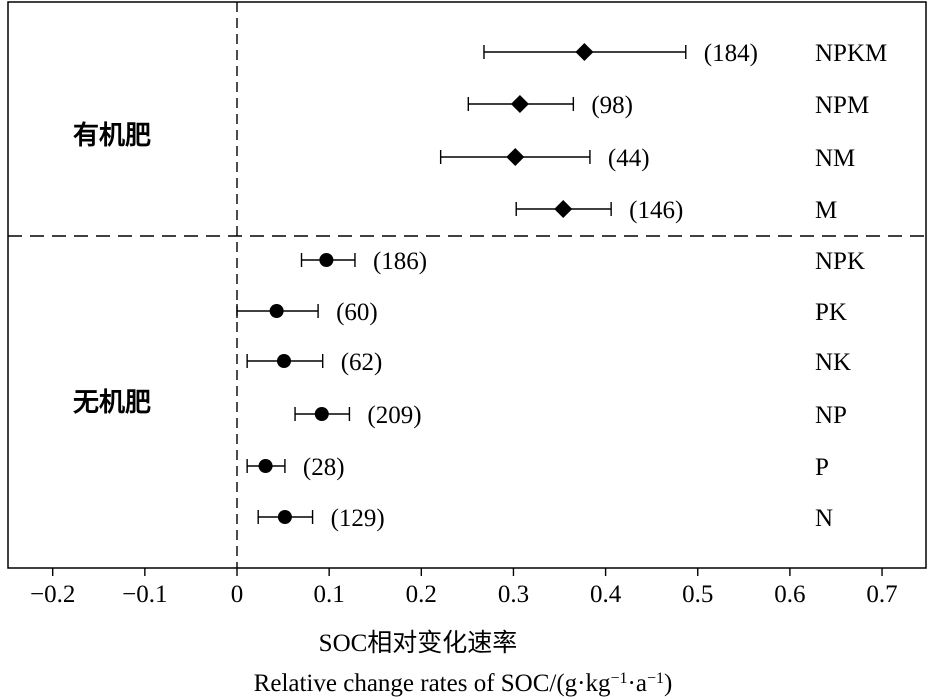 The image size is (928, 700). What do you see at coordinates (464, 588) in the screenshot?
I see `x-axis: −0.2 −0.1 0 0.1 0.2 0.3 0.4 0.5 0.6 0.7` at bounding box center [464, 588].